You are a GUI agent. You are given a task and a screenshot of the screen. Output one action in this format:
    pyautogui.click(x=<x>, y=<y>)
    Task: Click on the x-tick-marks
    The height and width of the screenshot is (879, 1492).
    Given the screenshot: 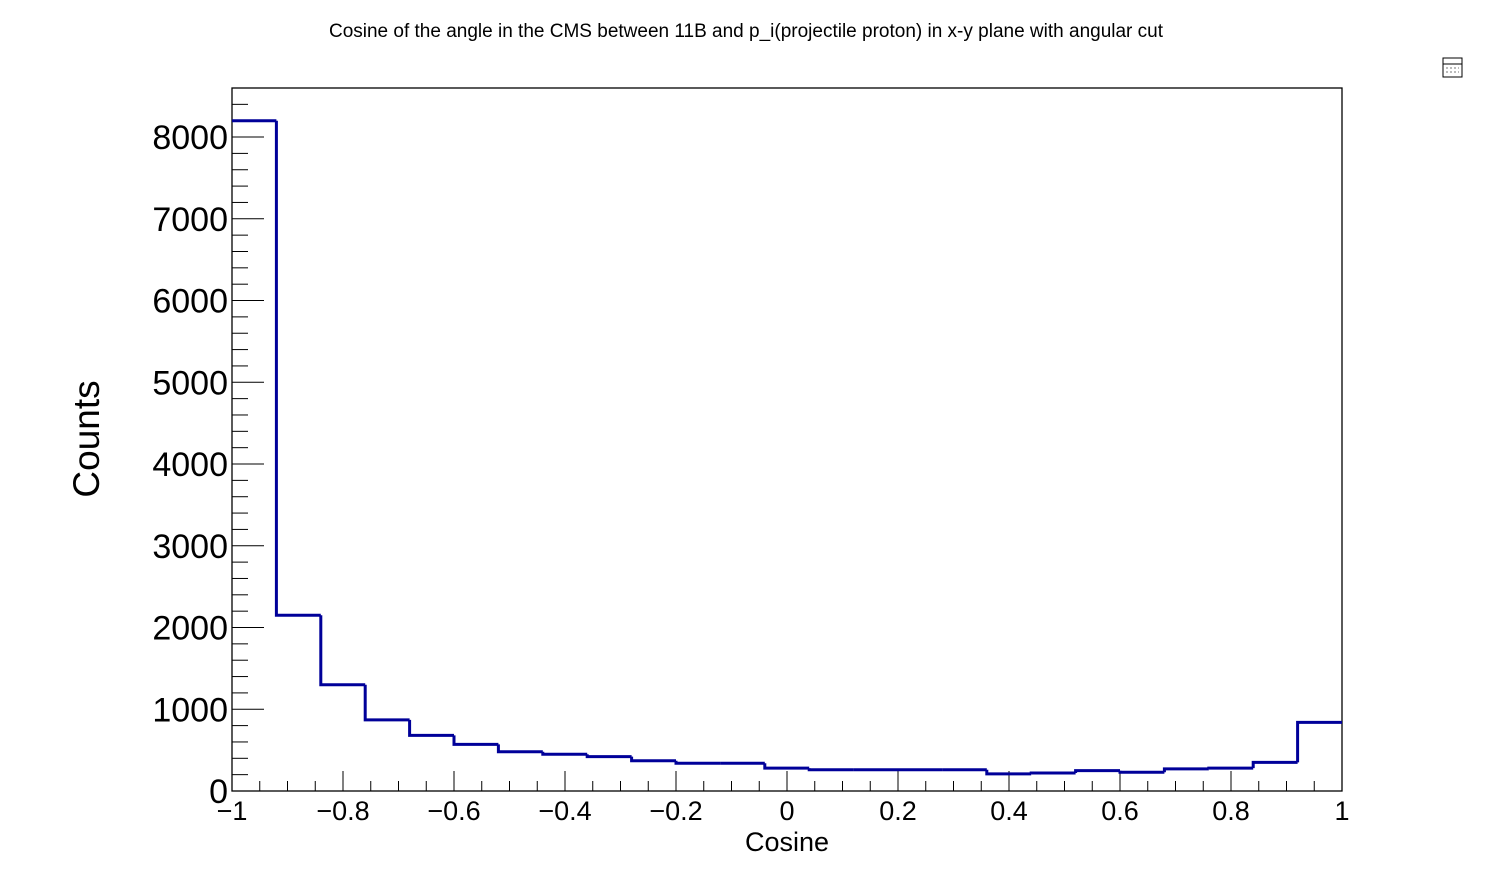 What is the action you would take?
    pyautogui.click(x=787, y=781)
    